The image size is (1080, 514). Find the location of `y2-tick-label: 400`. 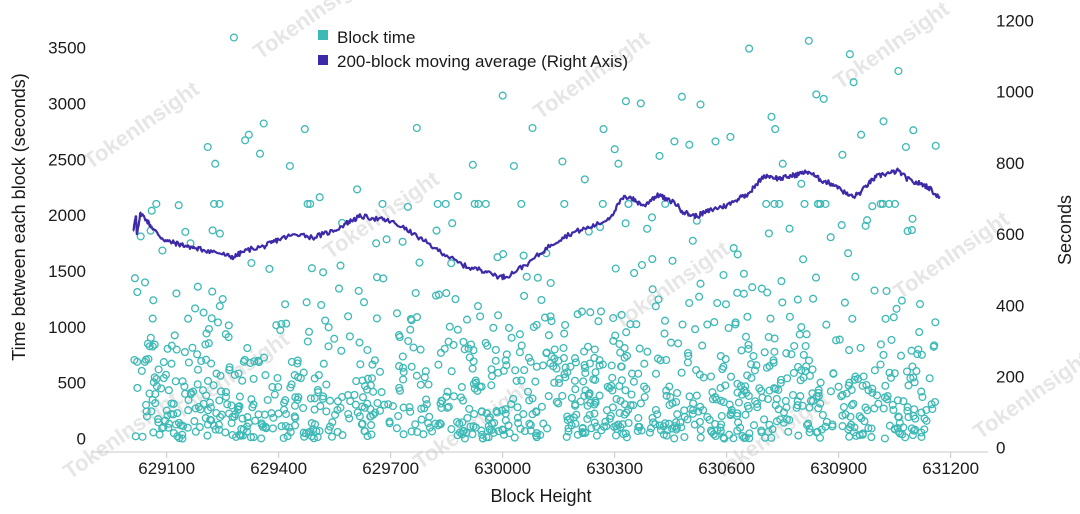

y2-tick-label: 400 is located at coordinates (1010, 305).